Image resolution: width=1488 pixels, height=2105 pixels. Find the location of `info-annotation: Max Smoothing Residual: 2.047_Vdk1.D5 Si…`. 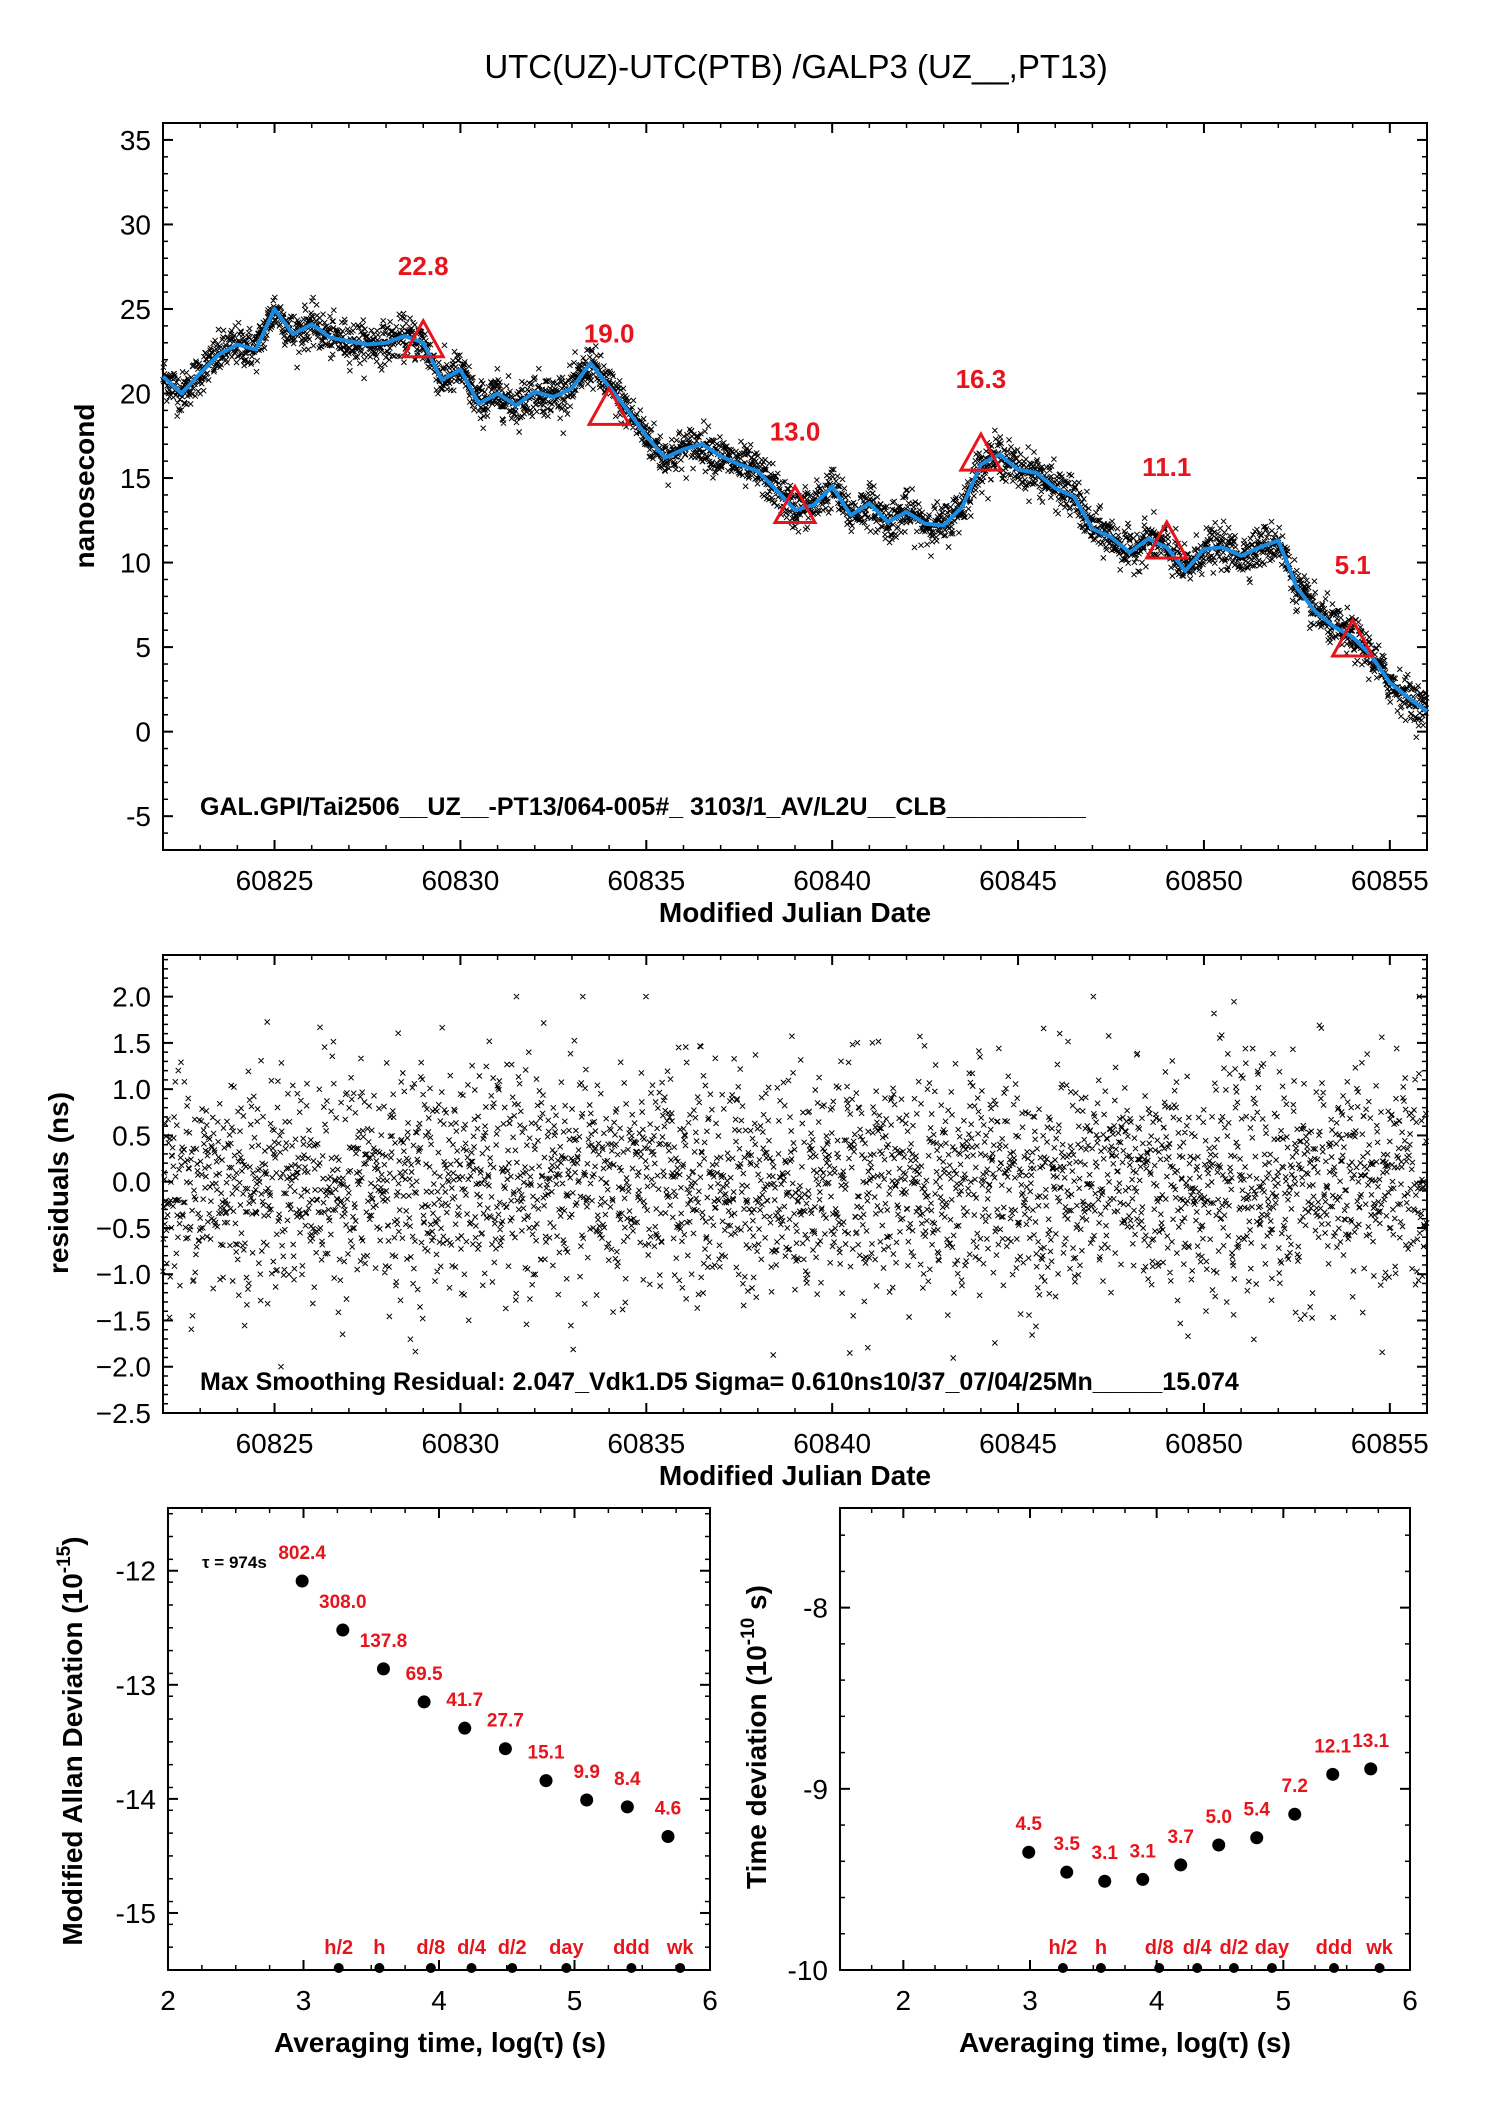

info-annotation: Max Smoothing Residual: 2.047_Vdk1.D5 Si… is located at coordinates (719, 1382).